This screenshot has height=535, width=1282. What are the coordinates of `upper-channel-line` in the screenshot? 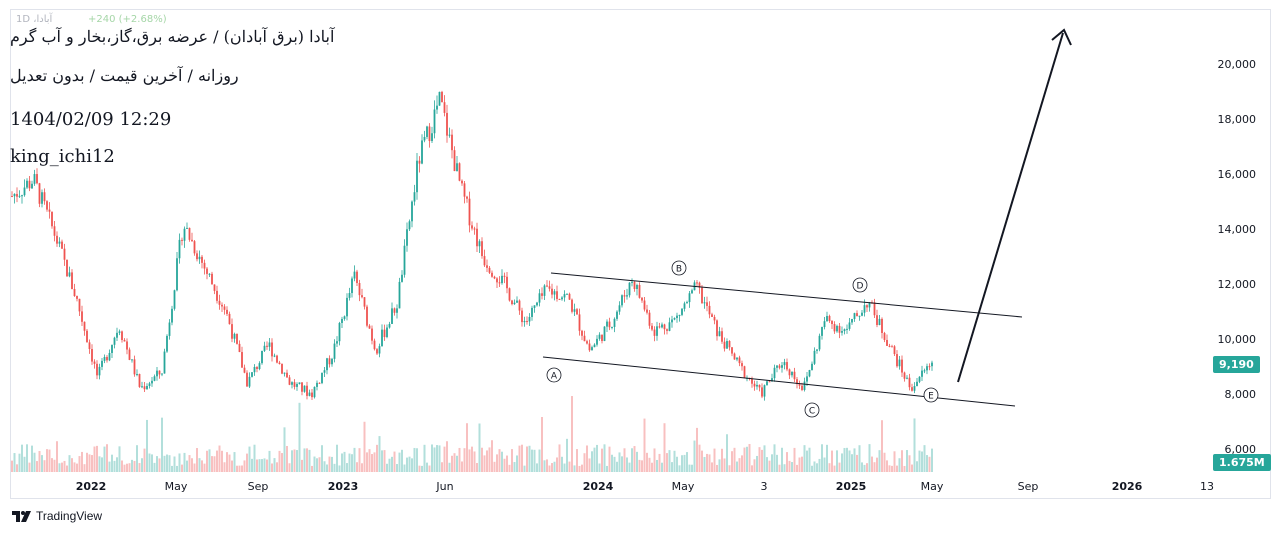 It's located at (786, 295).